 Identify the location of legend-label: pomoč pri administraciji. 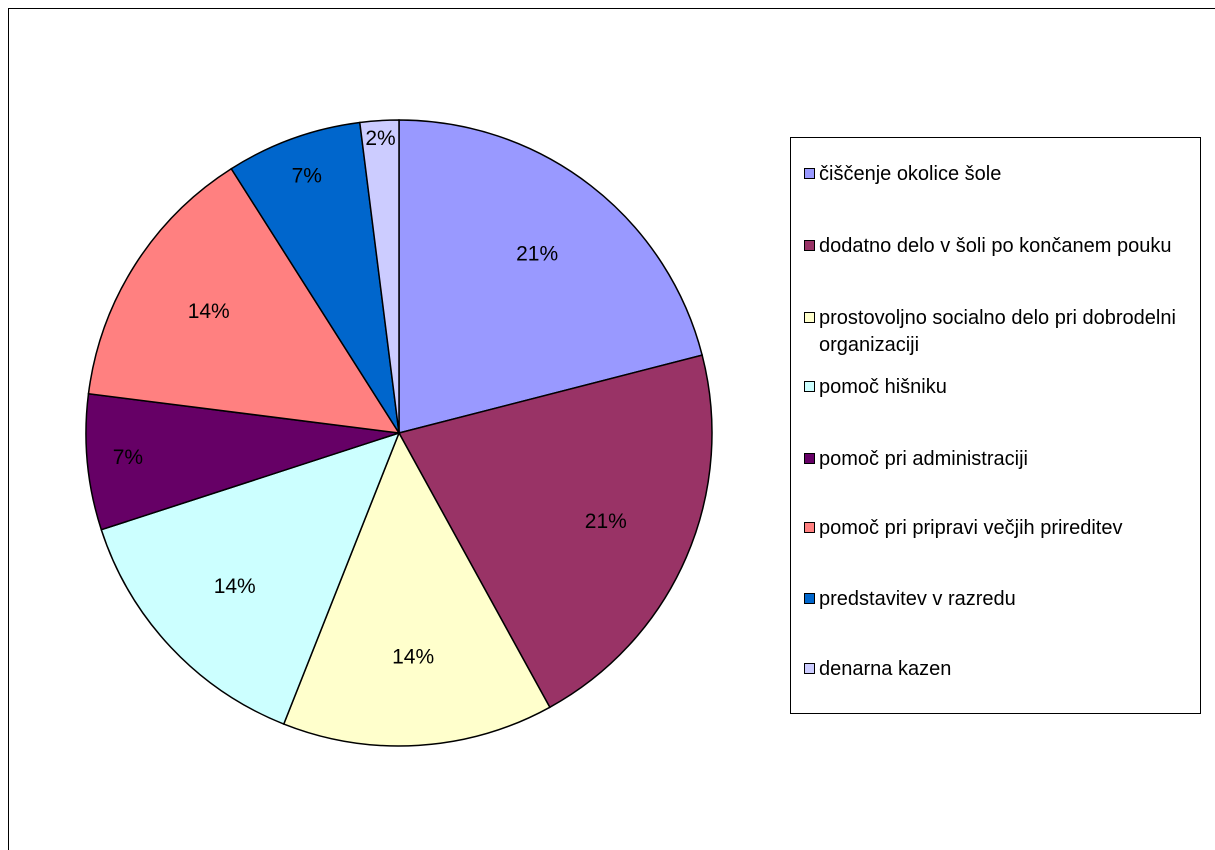
(923, 459).